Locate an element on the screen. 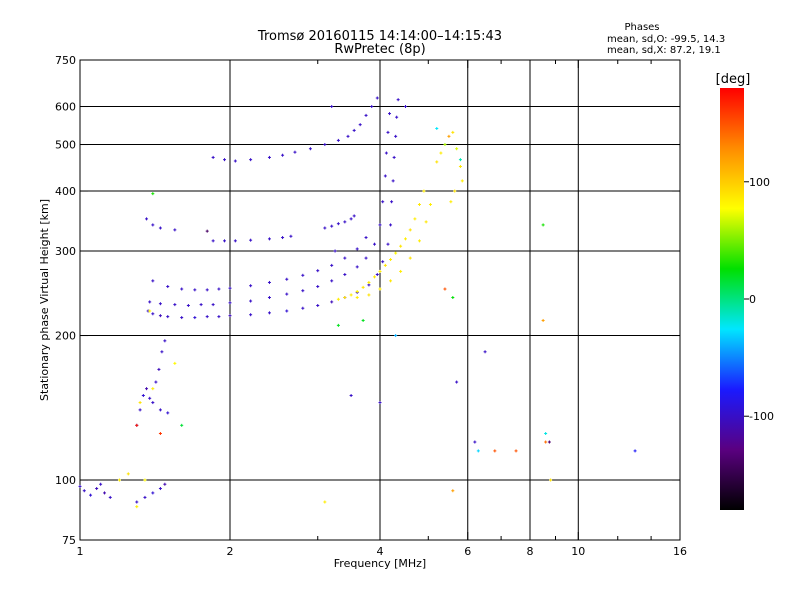  x-tick-label: 16 is located at coordinates (680, 551).